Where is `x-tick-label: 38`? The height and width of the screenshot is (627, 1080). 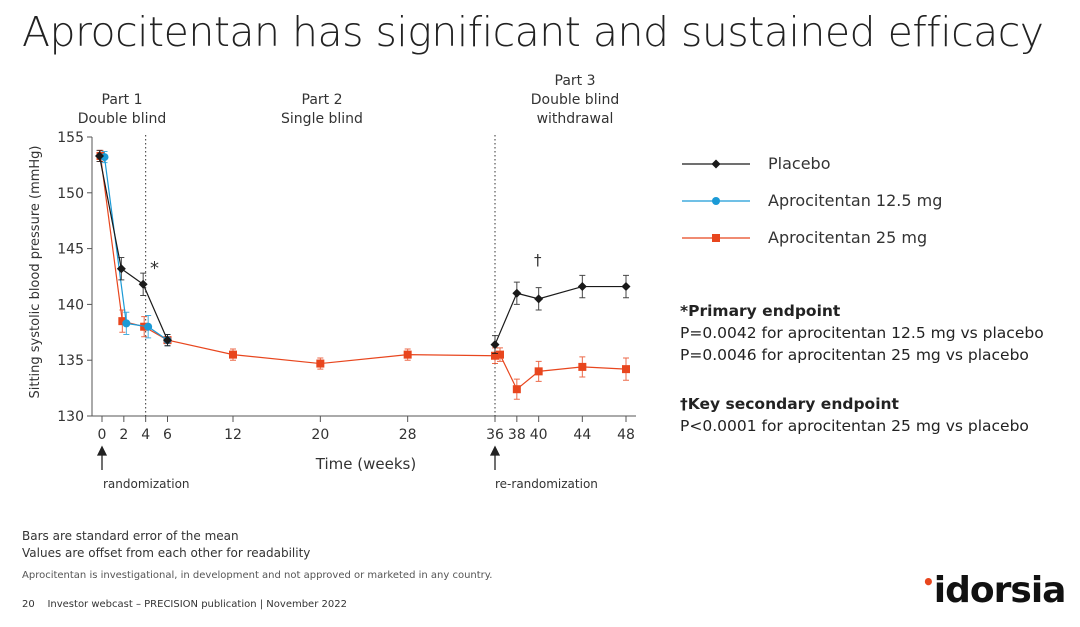
x-tick-label: 38 is located at coordinates (517, 435).